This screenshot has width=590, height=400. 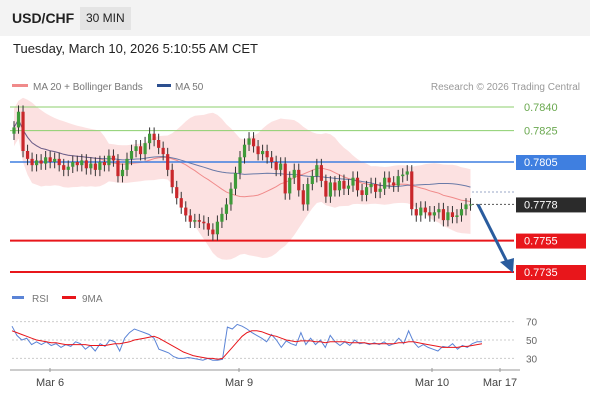 I want to click on legend-9ma-swatch, so click(x=69, y=297).